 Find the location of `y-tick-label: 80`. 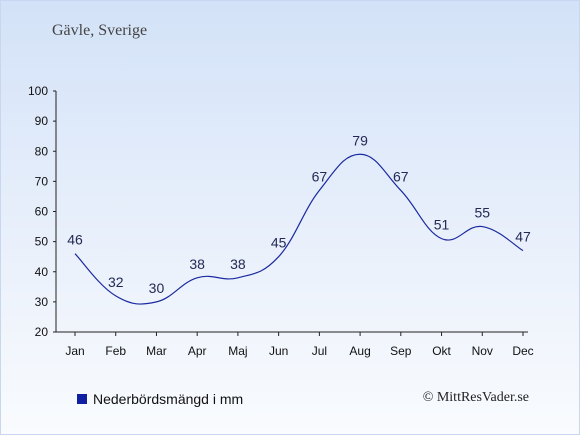

y-tick-label: 80 is located at coordinates (42, 151).